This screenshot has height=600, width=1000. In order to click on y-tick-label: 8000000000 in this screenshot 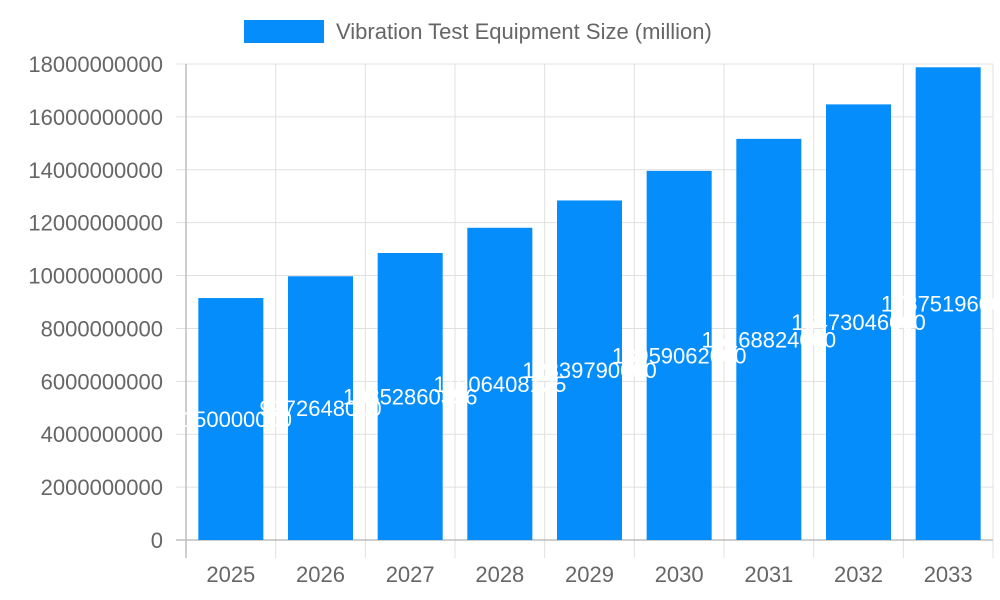, I will do `click(102, 328)`.